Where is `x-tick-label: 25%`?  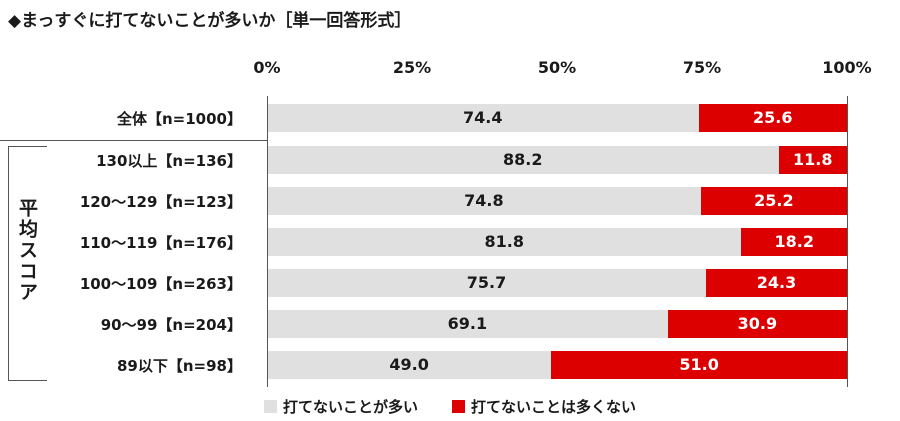 x-tick-label: 25% is located at coordinates (412, 67).